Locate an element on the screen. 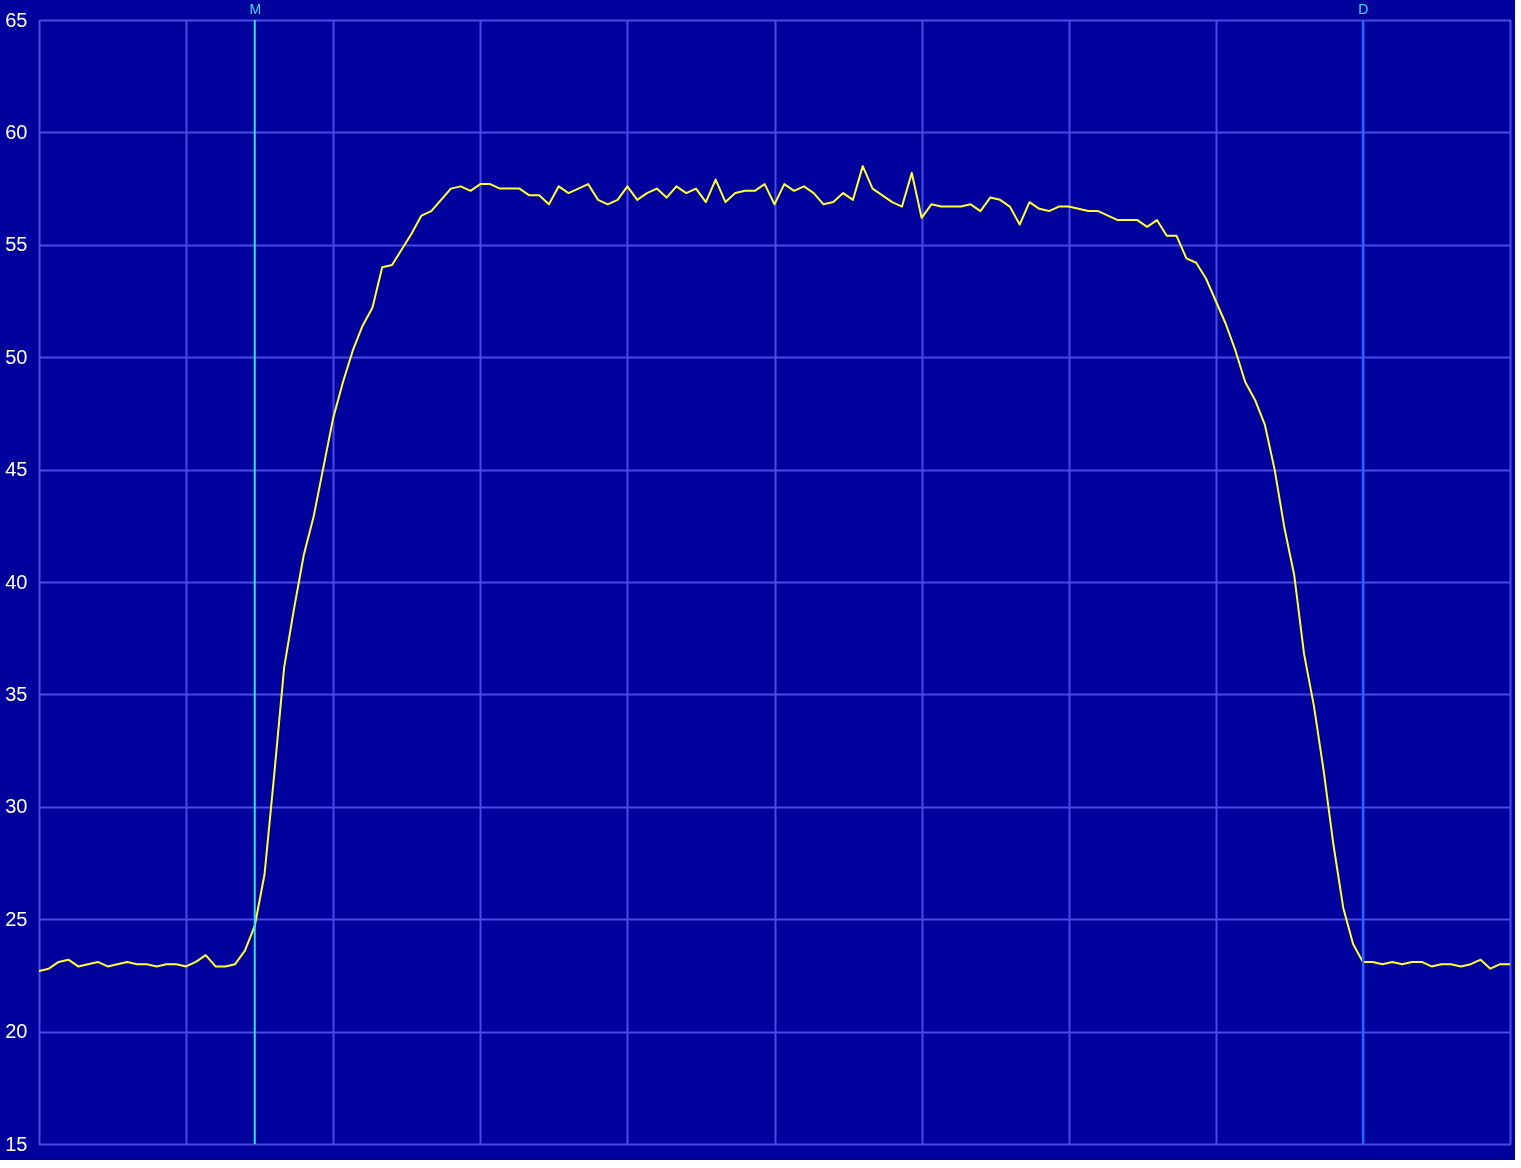 The width and height of the screenshot is (1521, 1168). x-tick-label: M is located at coordinates (255, 8).